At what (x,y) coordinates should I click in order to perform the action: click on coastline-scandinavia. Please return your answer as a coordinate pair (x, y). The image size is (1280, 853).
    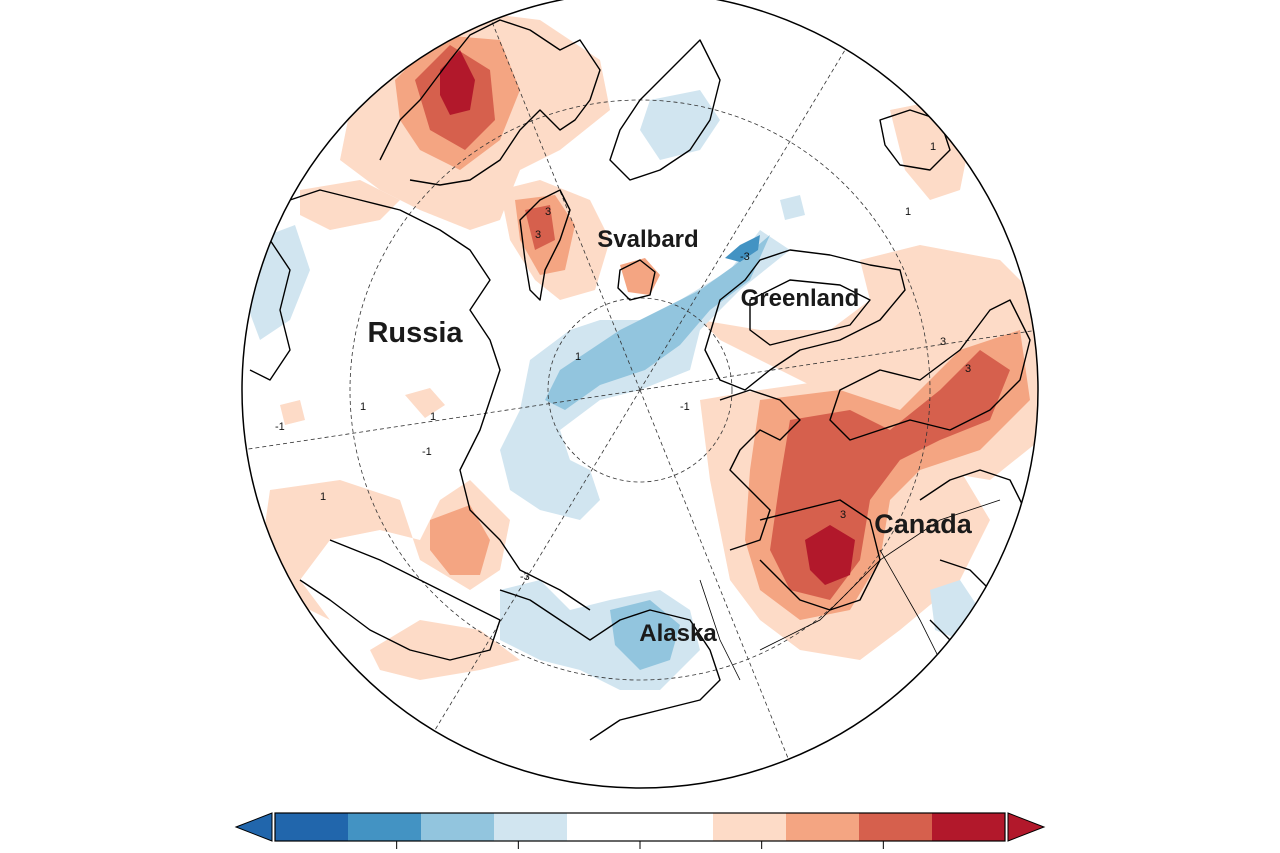
    Looking at the image, I should click on (490, 102).